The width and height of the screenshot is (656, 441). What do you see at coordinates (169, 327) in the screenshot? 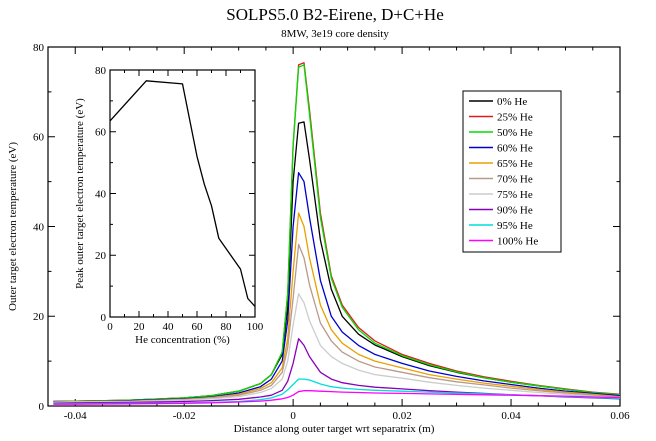
I see `inset-x-tick-label: 40` at bounding box center [169, 327].